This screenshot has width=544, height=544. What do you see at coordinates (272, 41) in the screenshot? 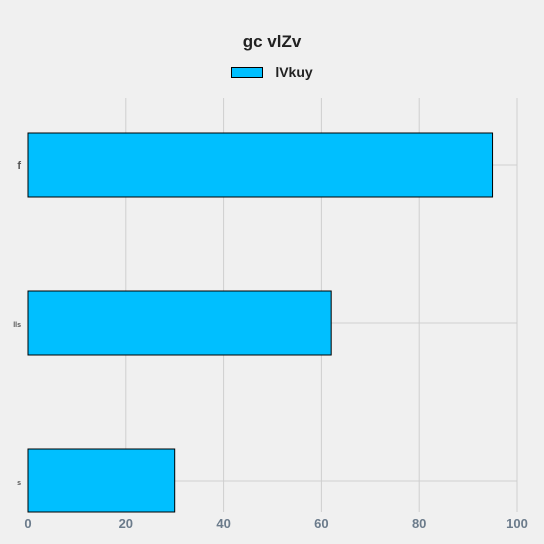
I see `chart-title: gc vlZv` at bounding box center [272, 41].